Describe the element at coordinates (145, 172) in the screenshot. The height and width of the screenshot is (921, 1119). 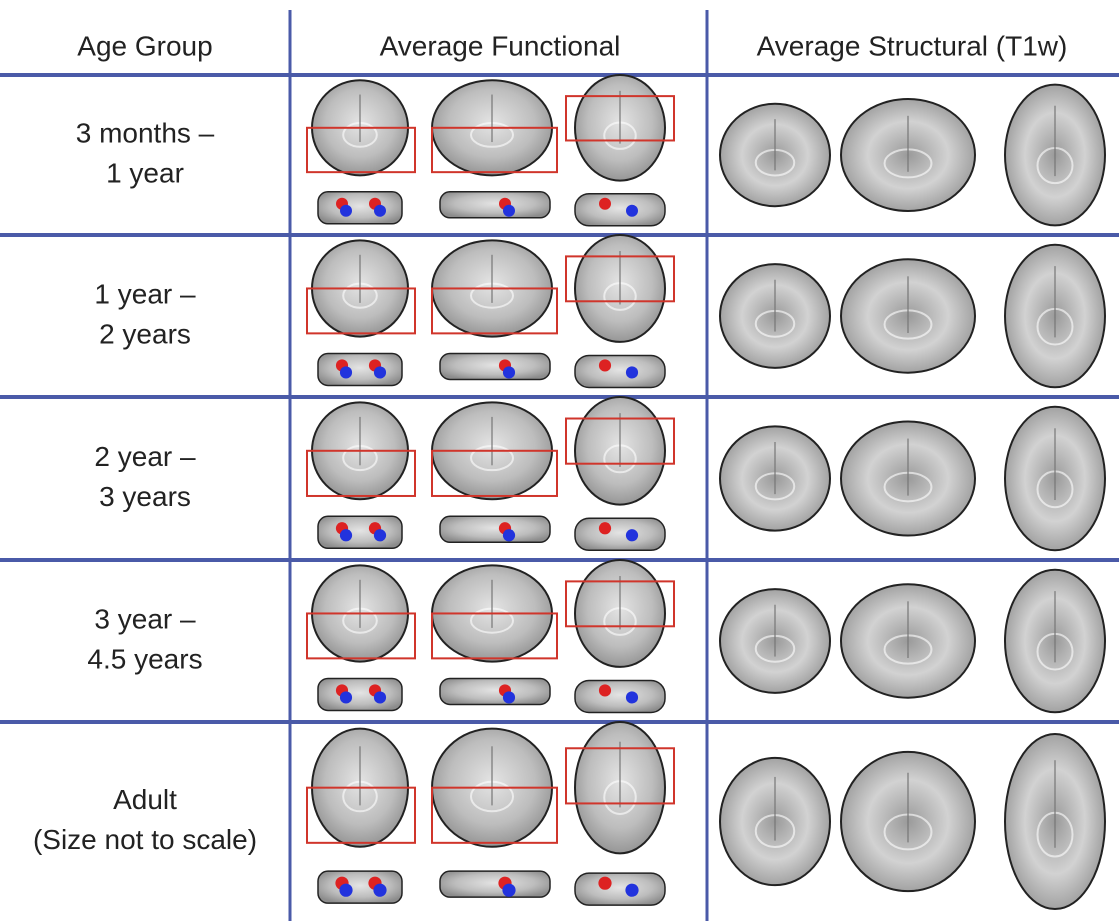
I see `age-label: 1 year` at that location.